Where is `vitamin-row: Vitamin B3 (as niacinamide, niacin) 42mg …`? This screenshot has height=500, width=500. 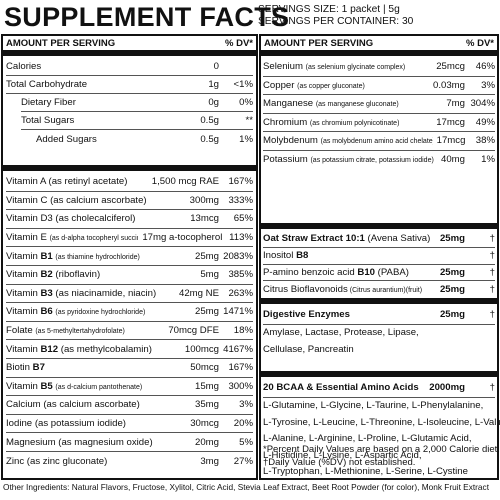
vitamin-row: Vitamin B3 (as niacinamide, niacin) 42mg … is located at coordinates (129, 294).